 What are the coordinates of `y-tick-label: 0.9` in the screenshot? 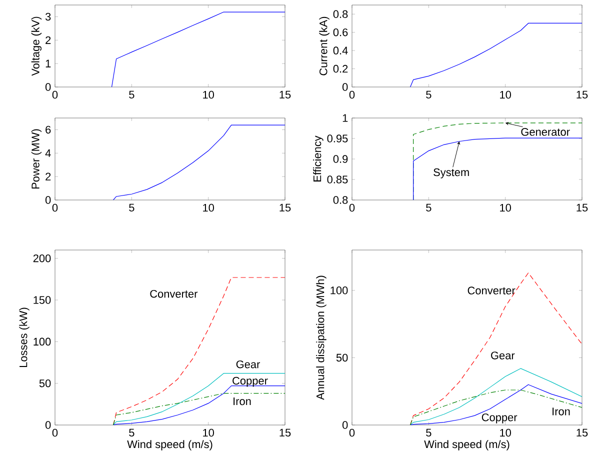 It's located at (340, 159).